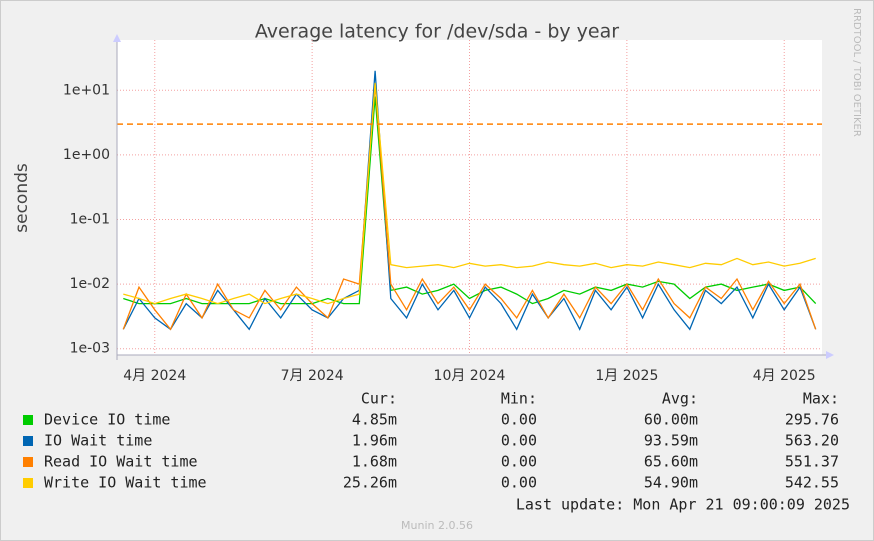 The height and width of the screenshot is (541, 874). I want to click on legend-stat: 1.68m, so click(374, 462).